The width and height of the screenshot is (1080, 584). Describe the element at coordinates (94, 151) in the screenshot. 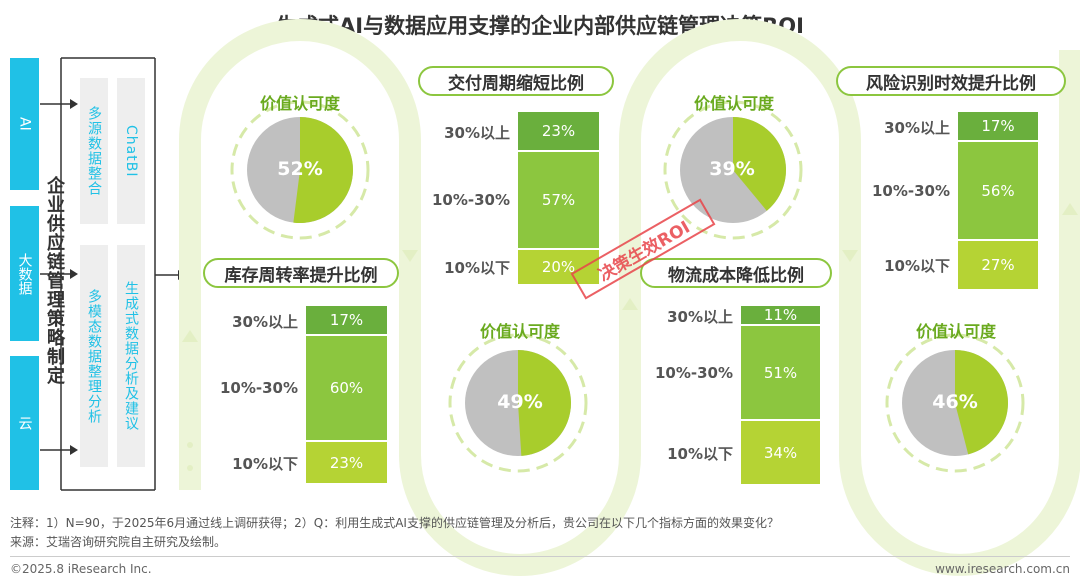

I see `box-multisource-data: 多源数据整合` at that location.